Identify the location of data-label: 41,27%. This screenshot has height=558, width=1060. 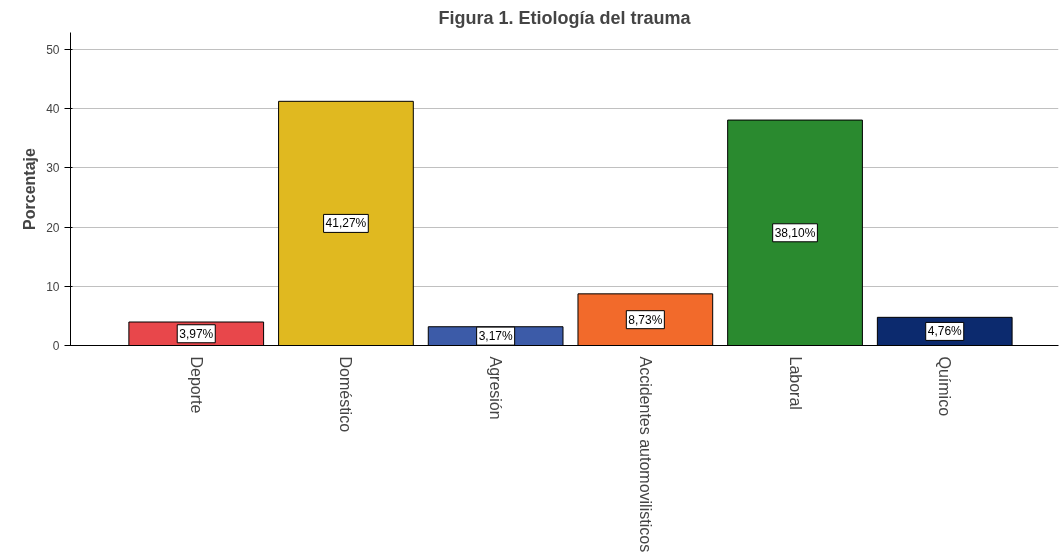
(346, 223).